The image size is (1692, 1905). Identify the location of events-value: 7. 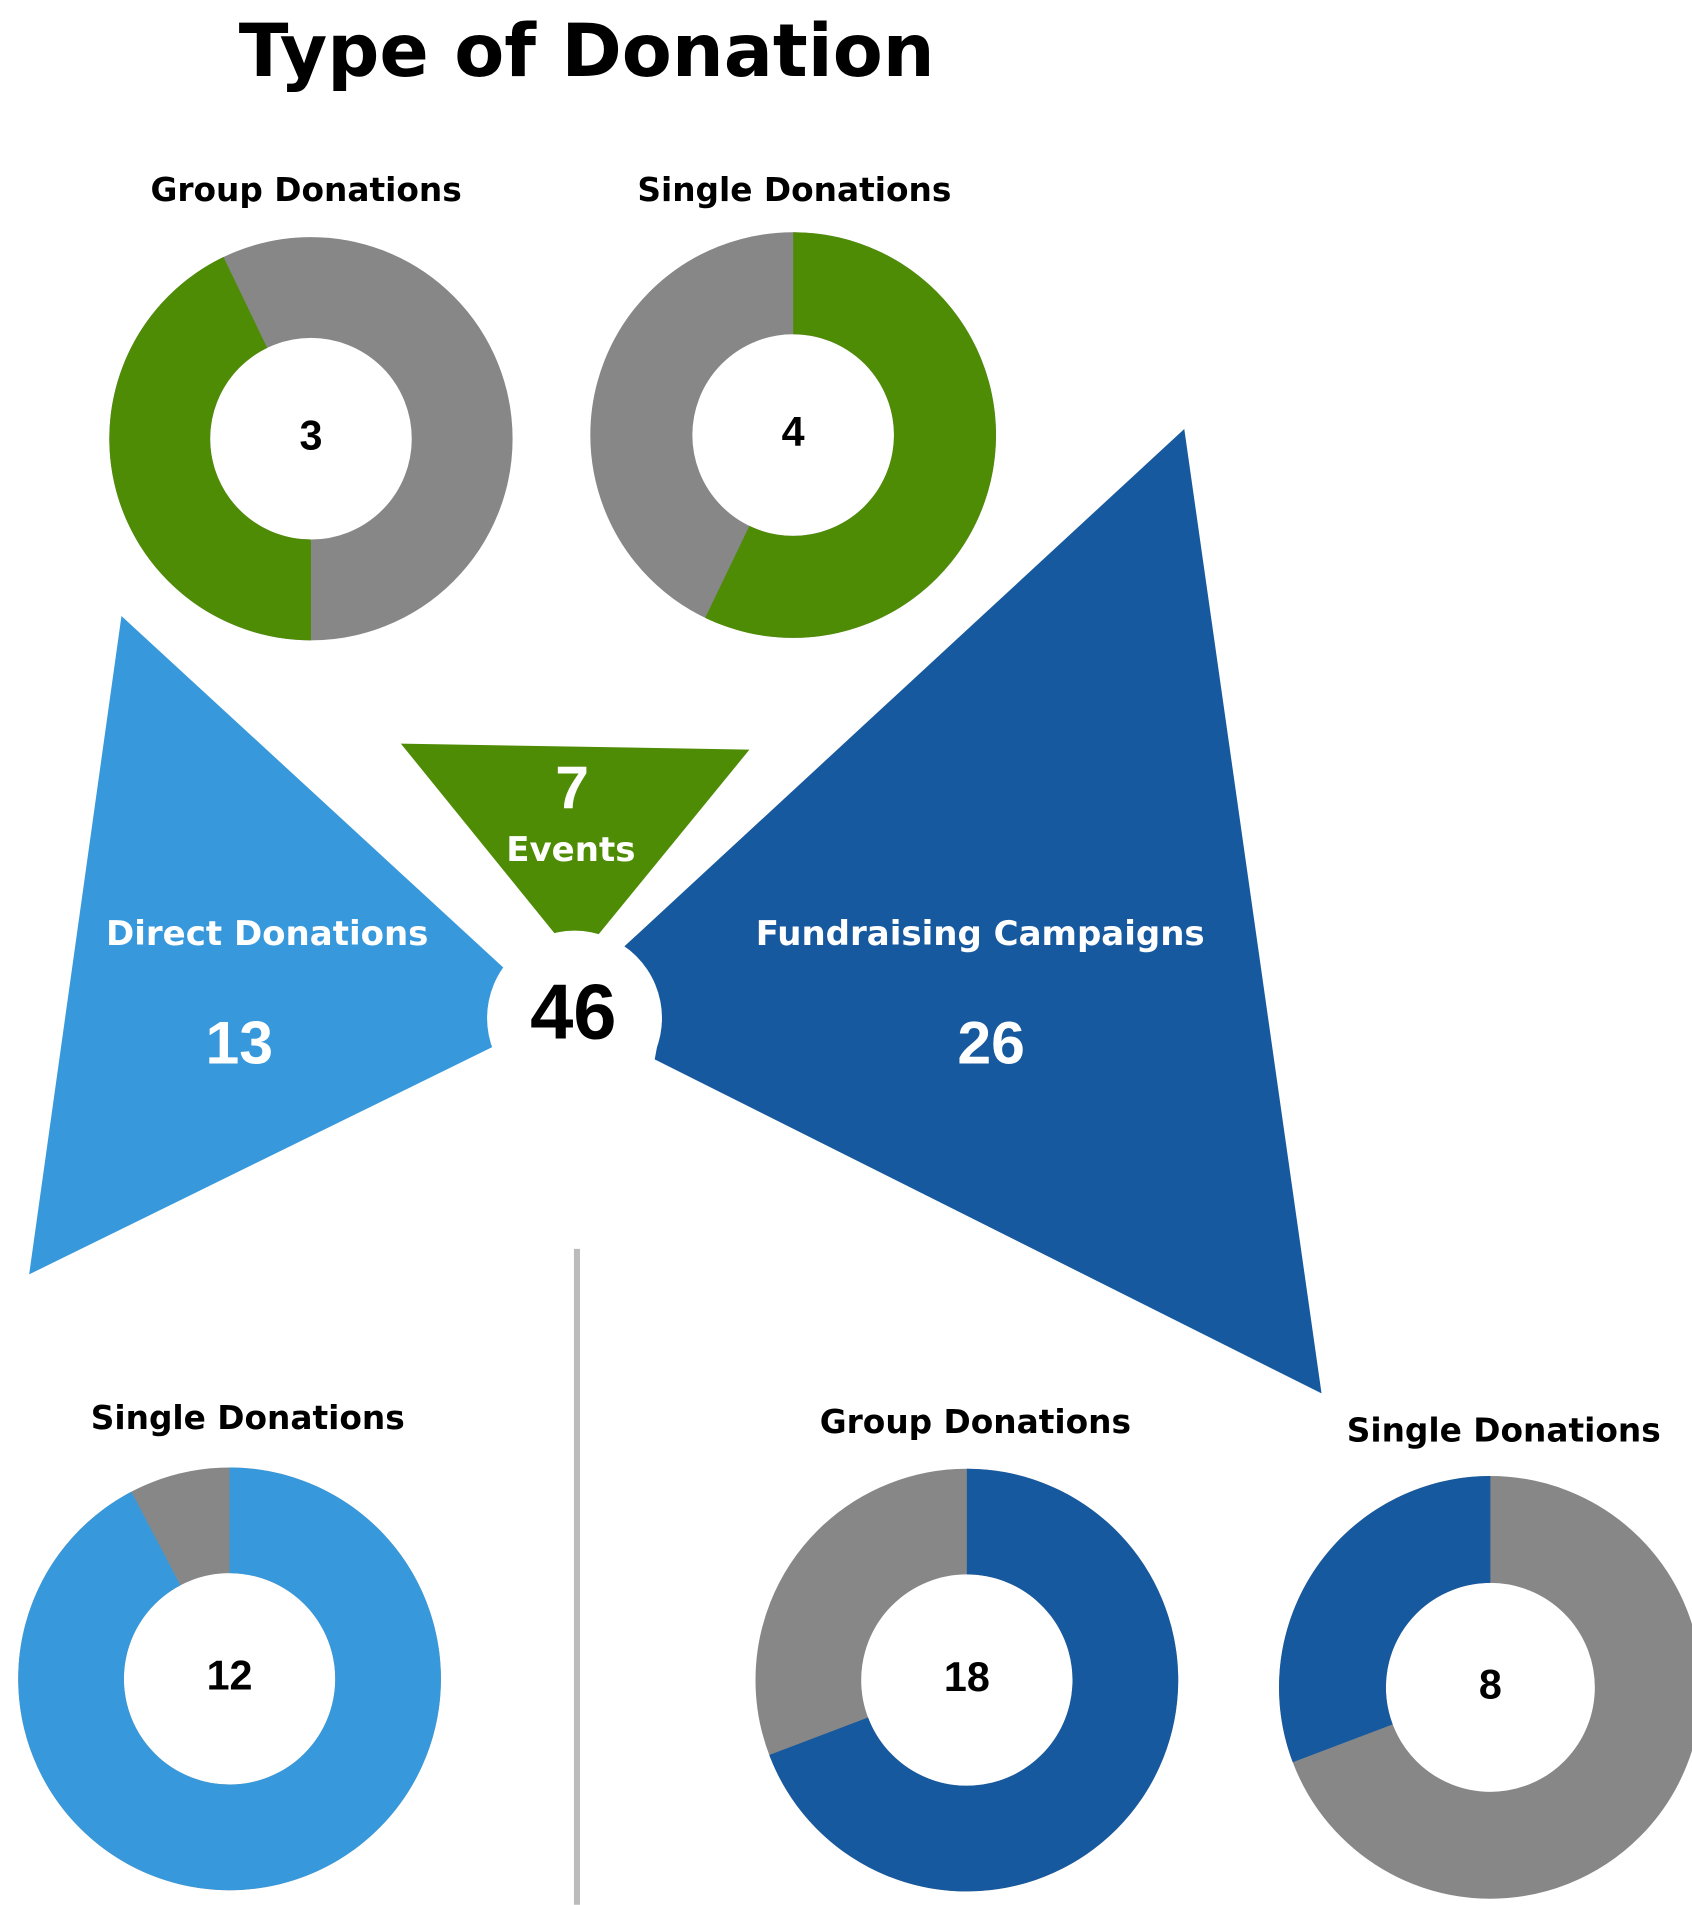
(572, 787).